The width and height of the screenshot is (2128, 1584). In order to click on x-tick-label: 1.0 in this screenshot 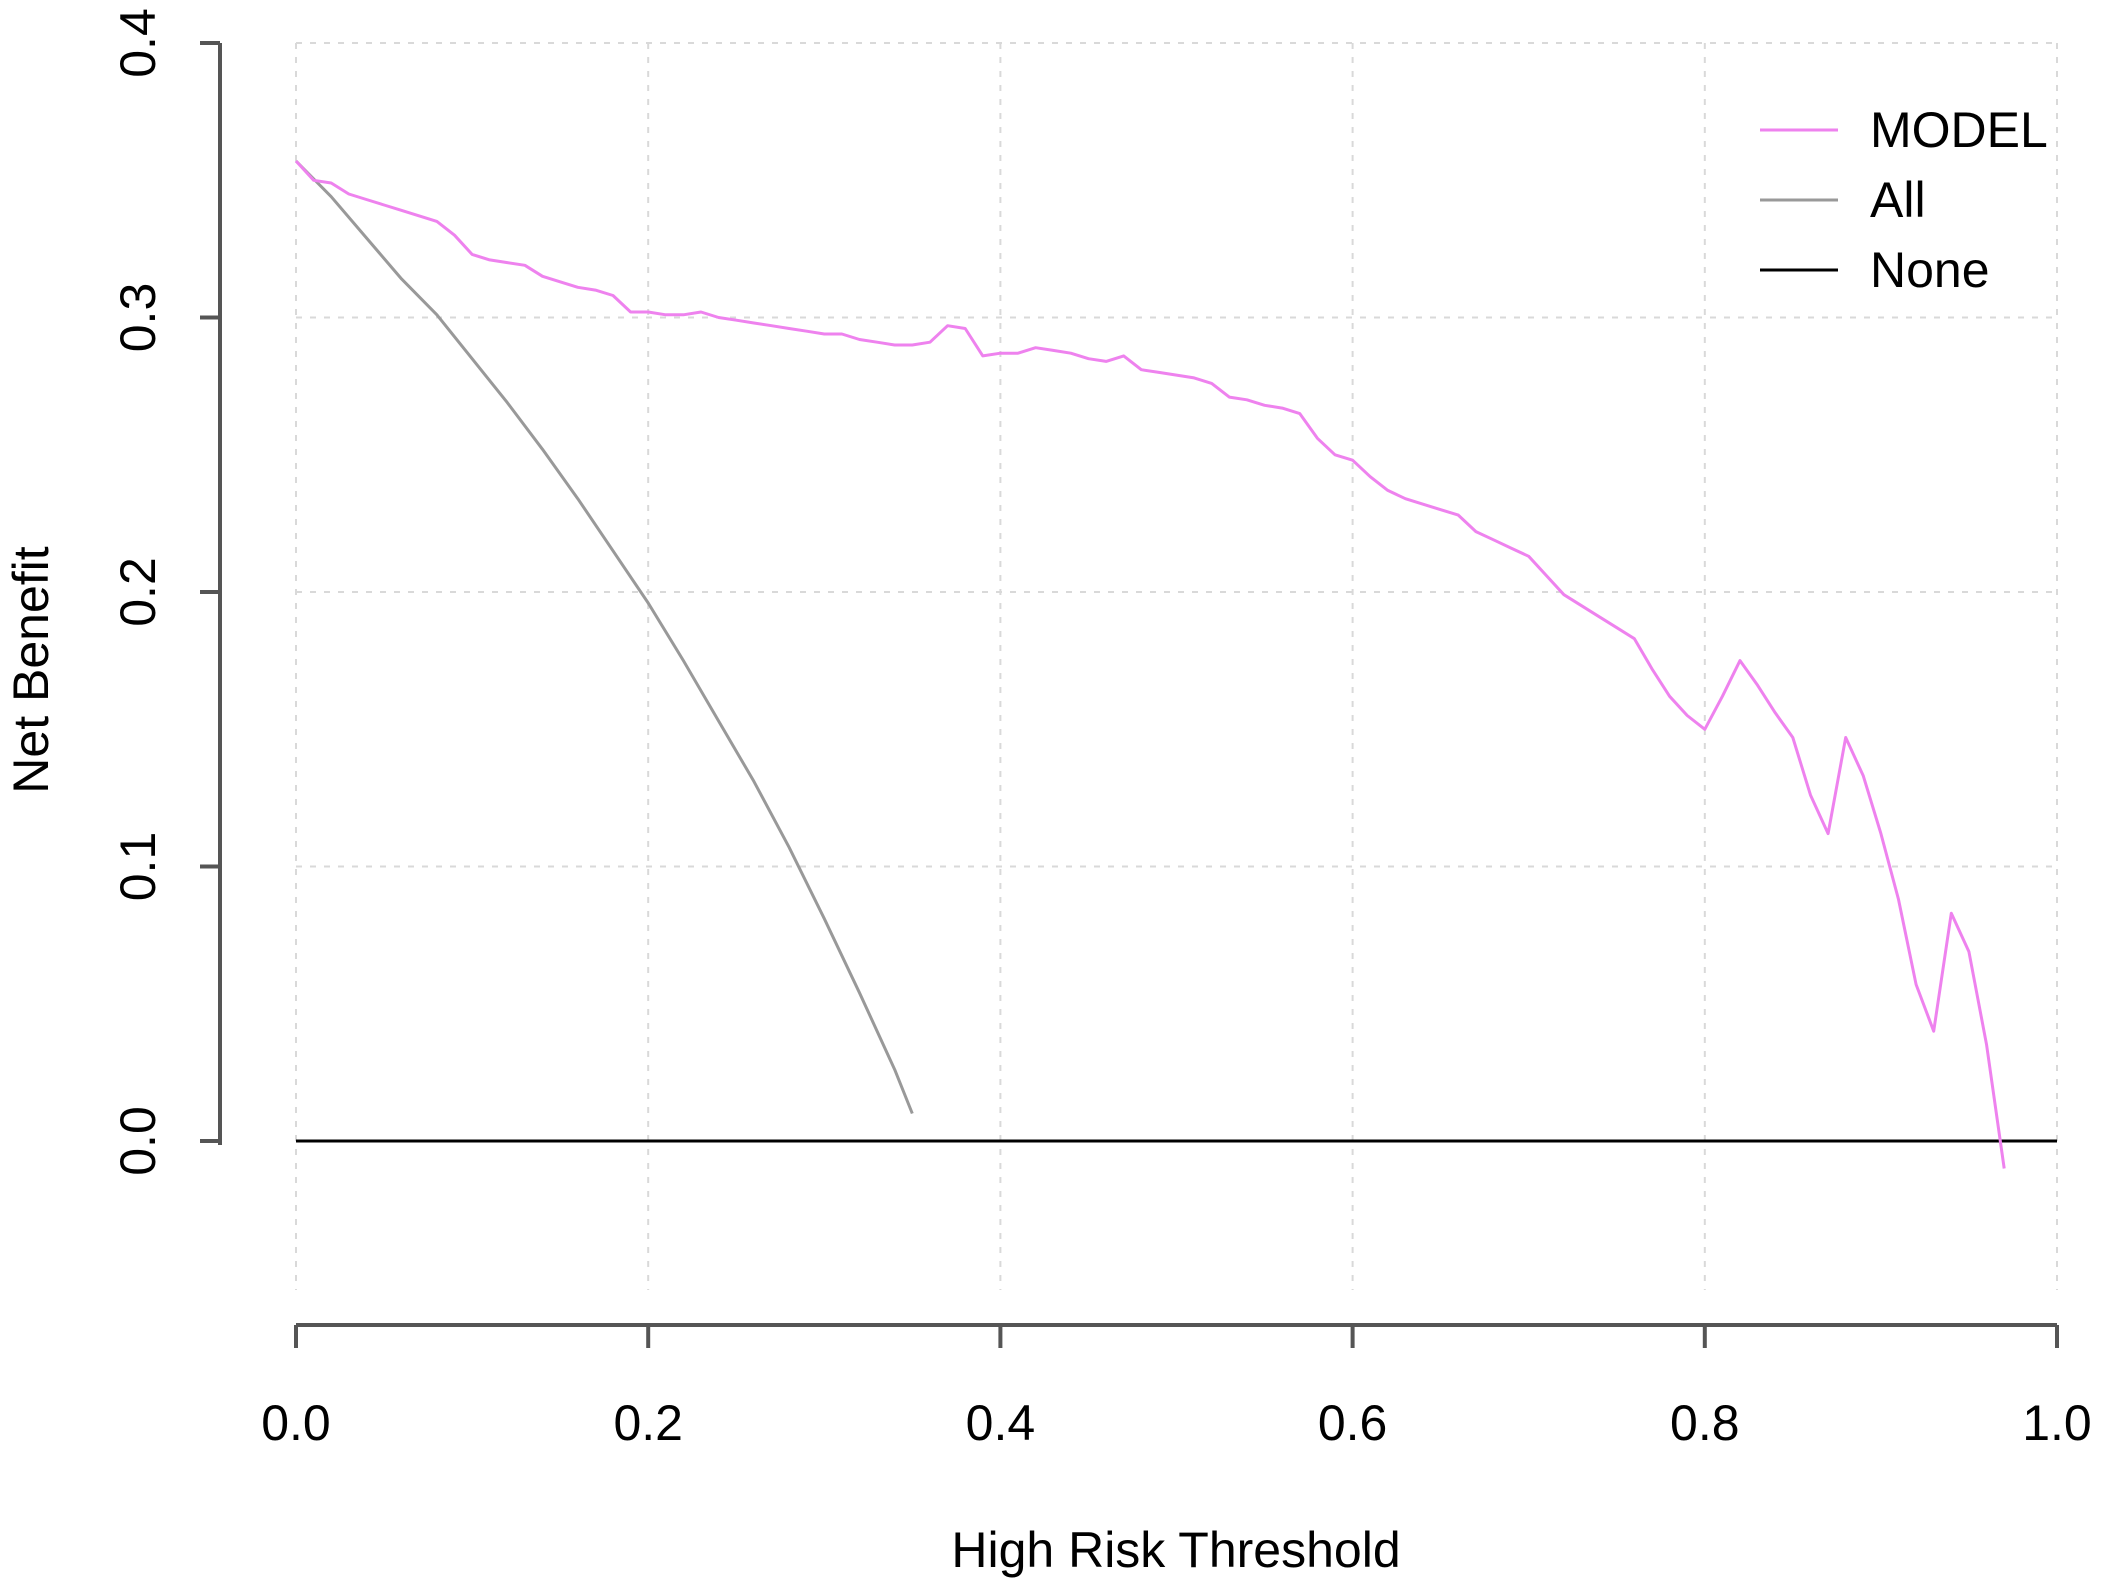, I will do `click(2057, 1423)`.